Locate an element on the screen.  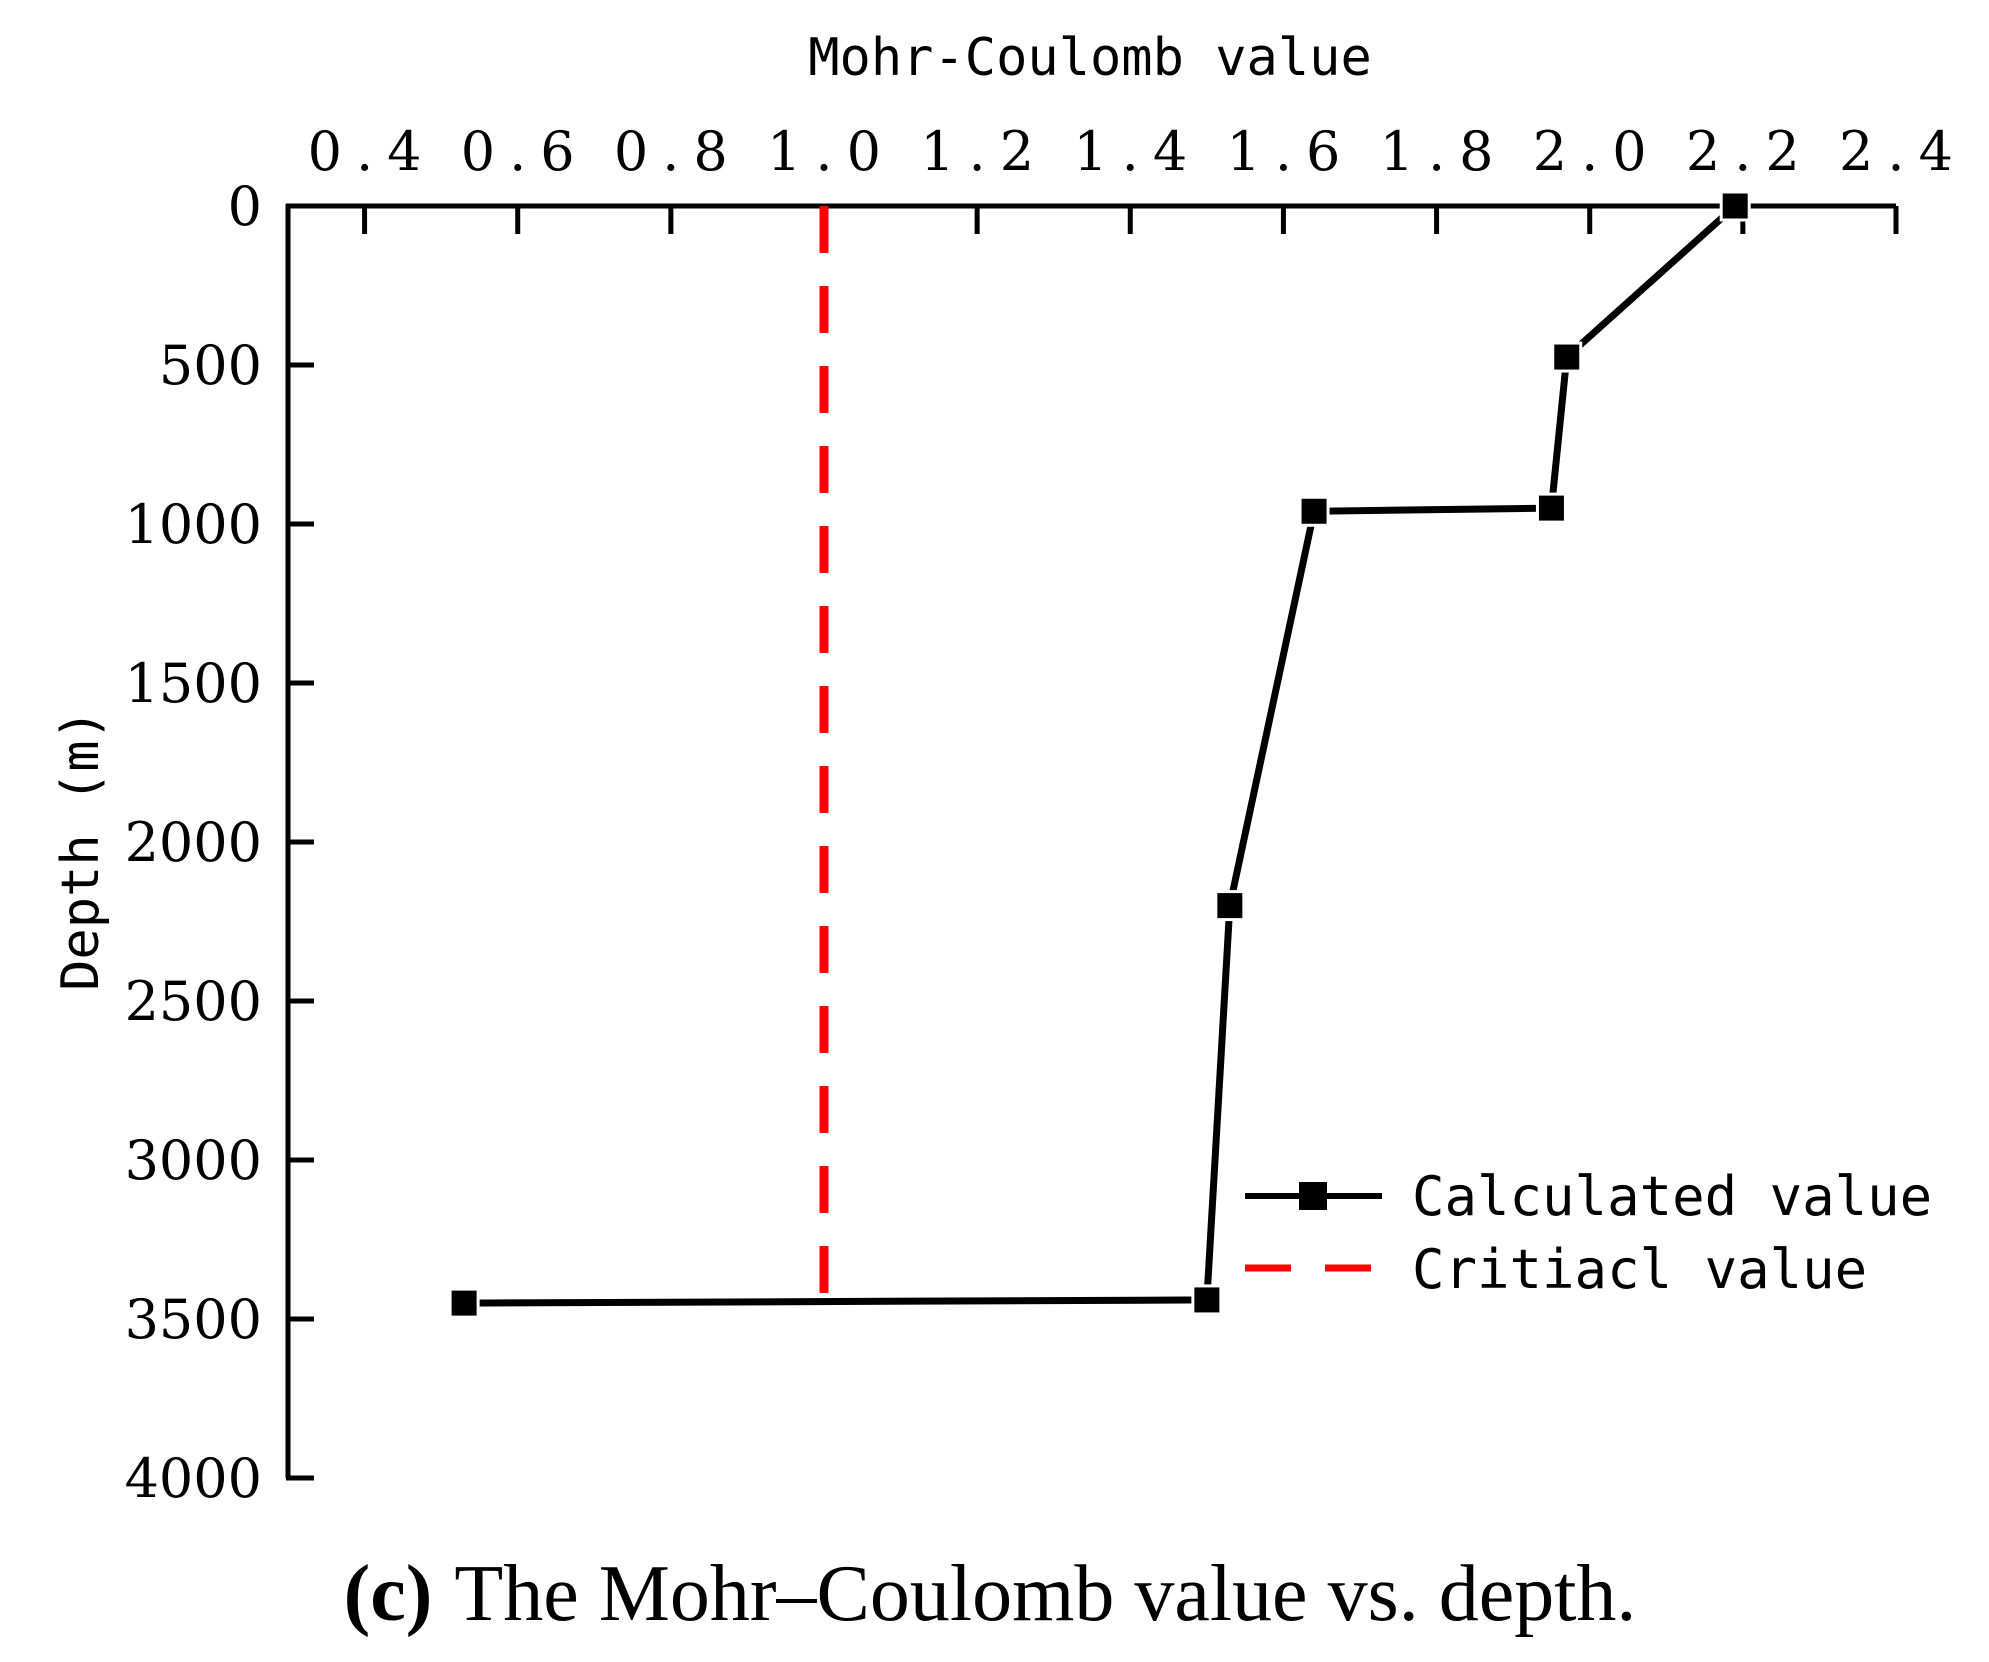
x-tick-label: 2.0 is located at coordinates (1597, 151).